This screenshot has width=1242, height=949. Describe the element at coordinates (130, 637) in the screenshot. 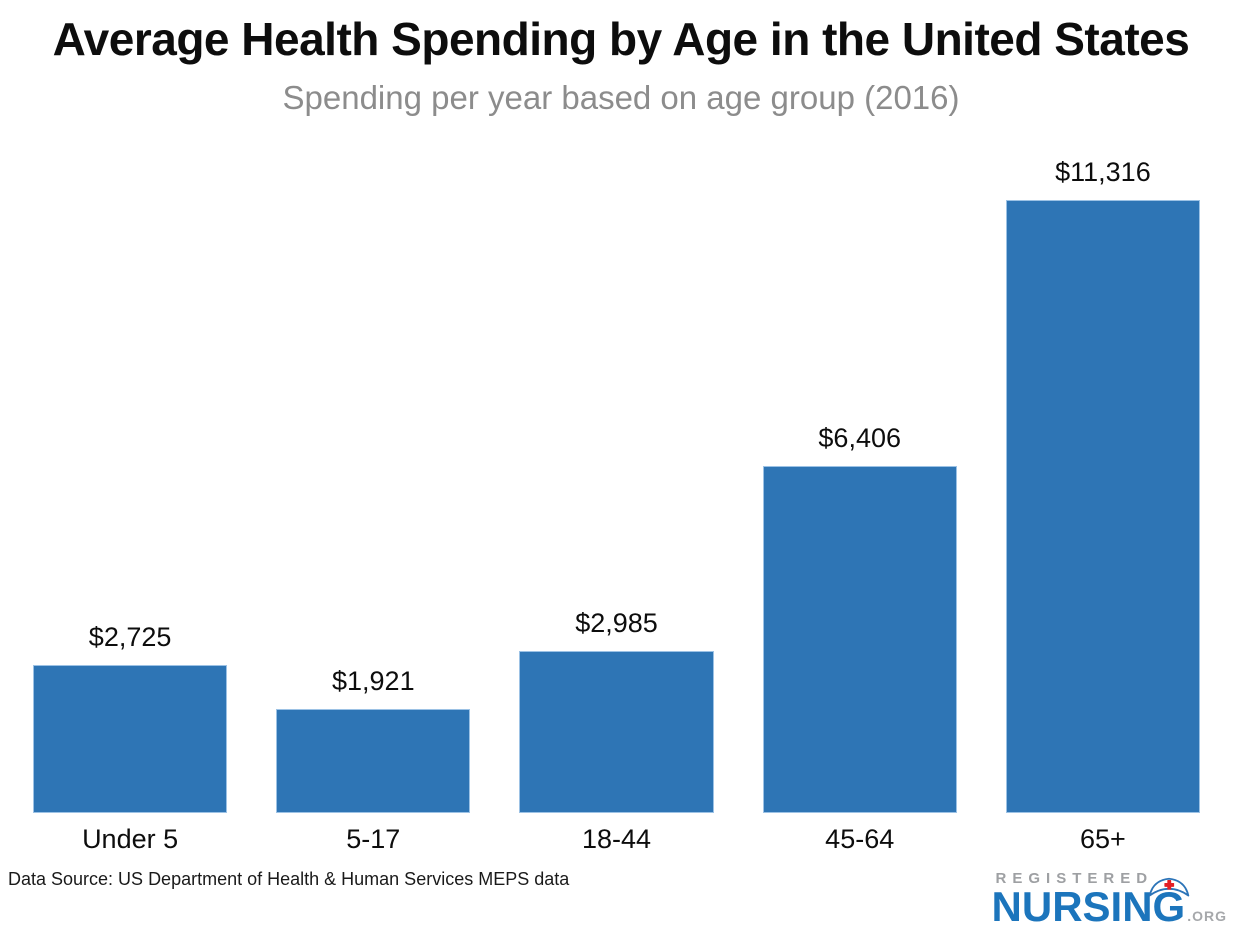

I see `bar-value-label: $2,725` at that location.